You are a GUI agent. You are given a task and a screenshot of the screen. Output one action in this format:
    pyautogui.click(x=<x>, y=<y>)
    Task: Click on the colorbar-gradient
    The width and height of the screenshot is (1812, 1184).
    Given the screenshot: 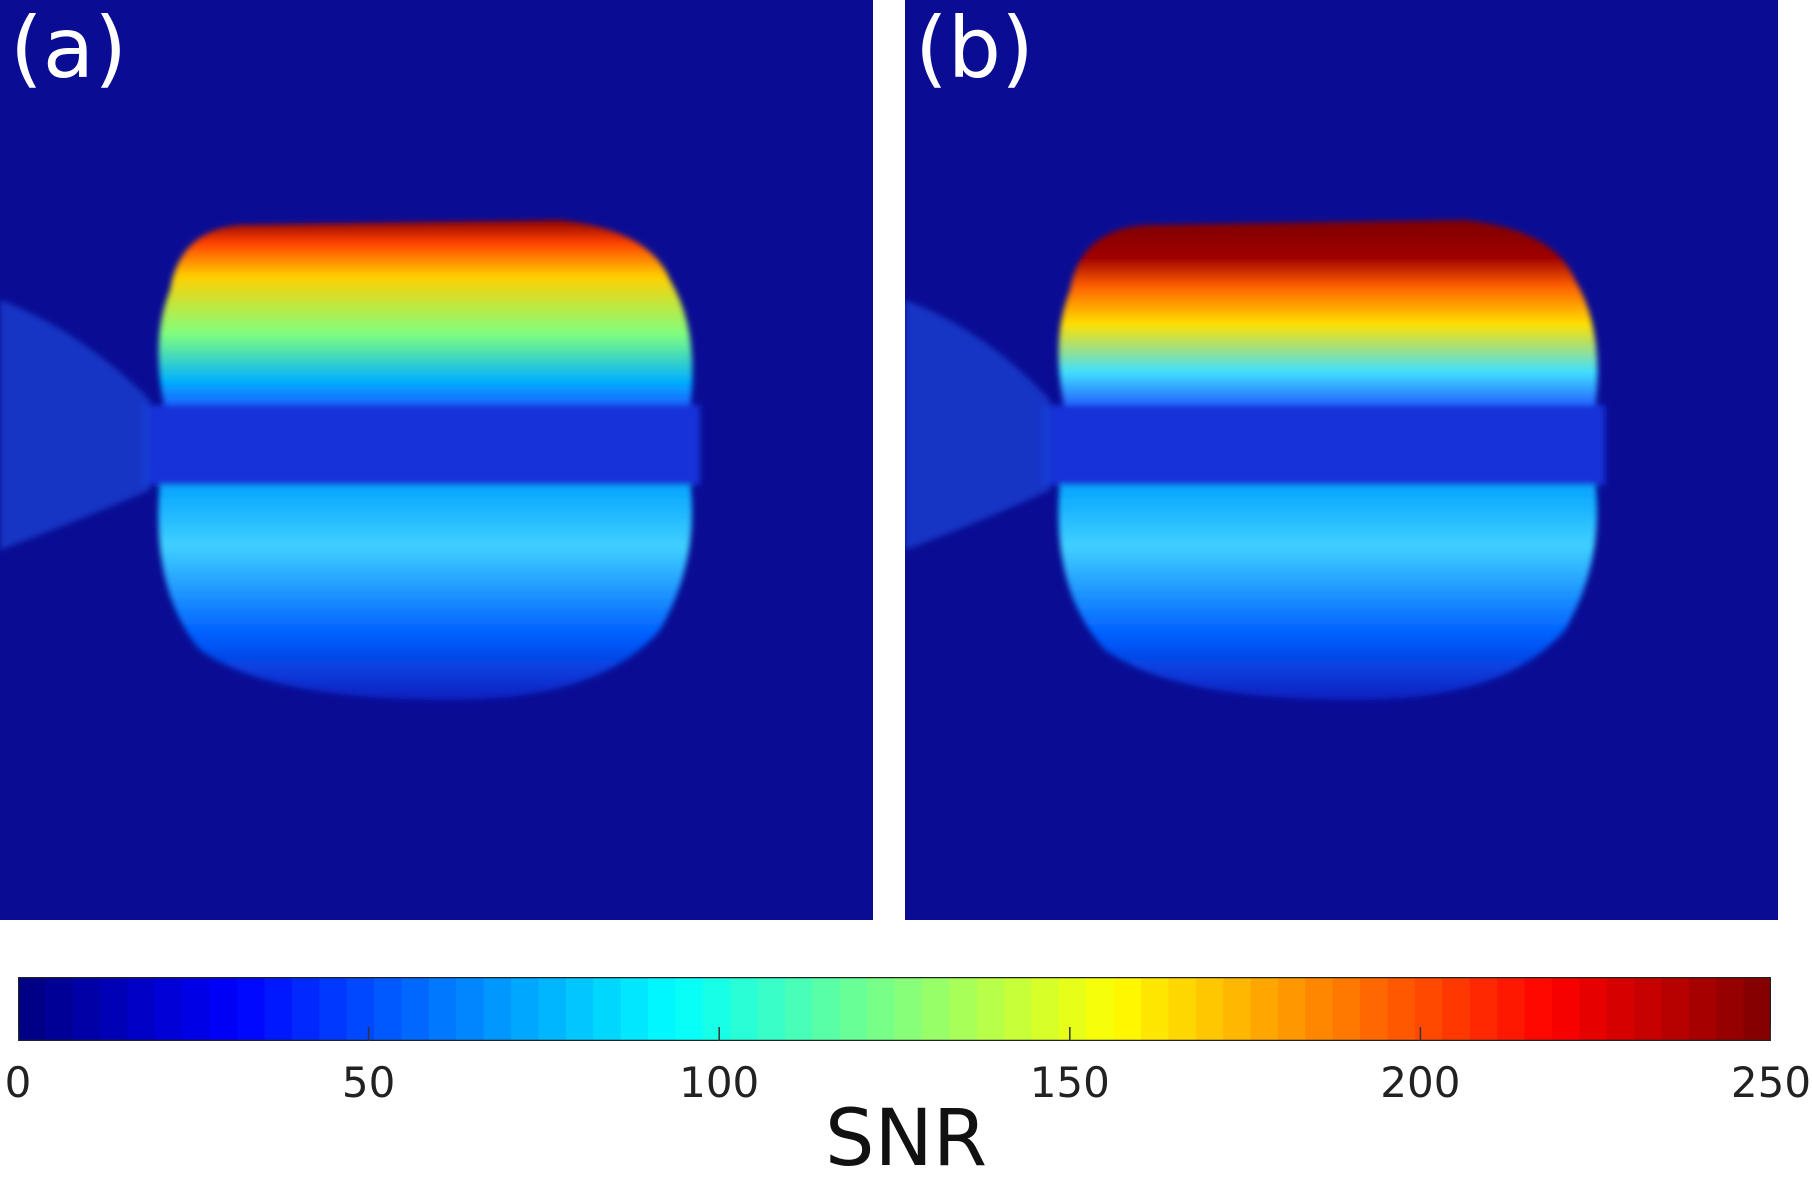 What is the action you would take?
    pyautogui.click(x=894, y=1009)
    